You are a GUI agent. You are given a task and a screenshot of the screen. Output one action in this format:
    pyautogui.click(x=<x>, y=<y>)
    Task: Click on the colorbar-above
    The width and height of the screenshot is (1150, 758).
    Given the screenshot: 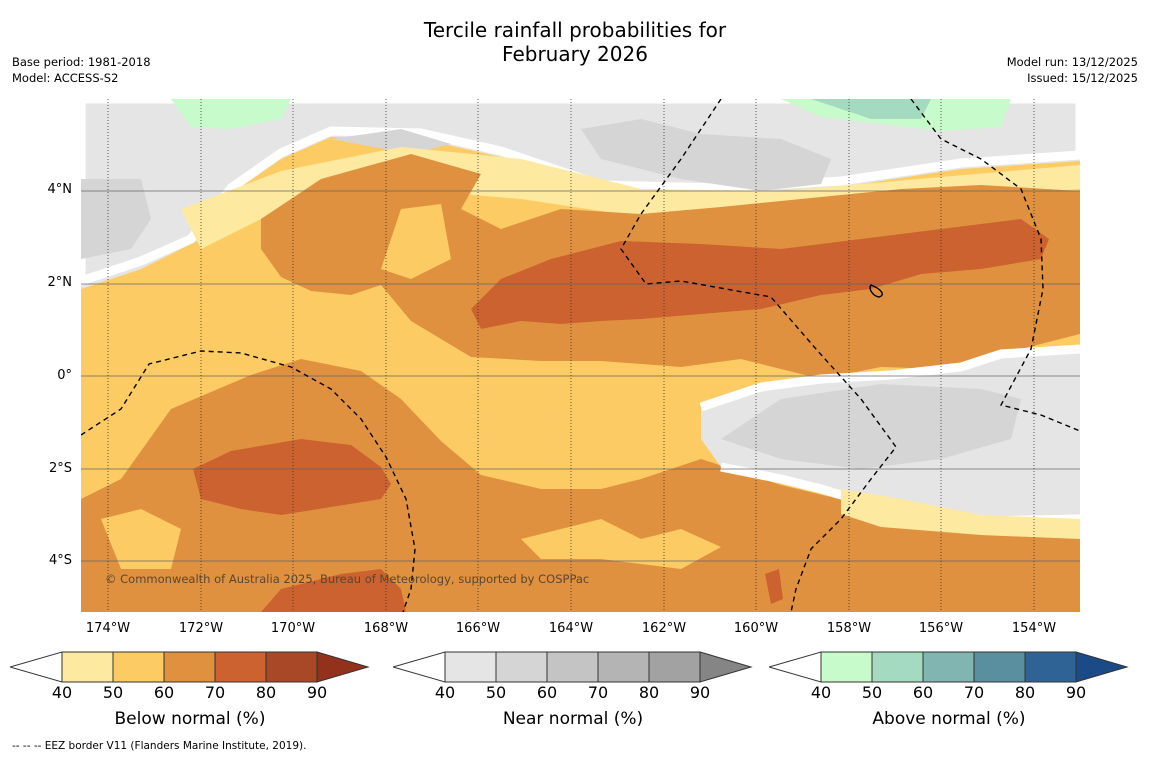 What is the action you would take?
    pyautogui.click(x=949, y=667)
    